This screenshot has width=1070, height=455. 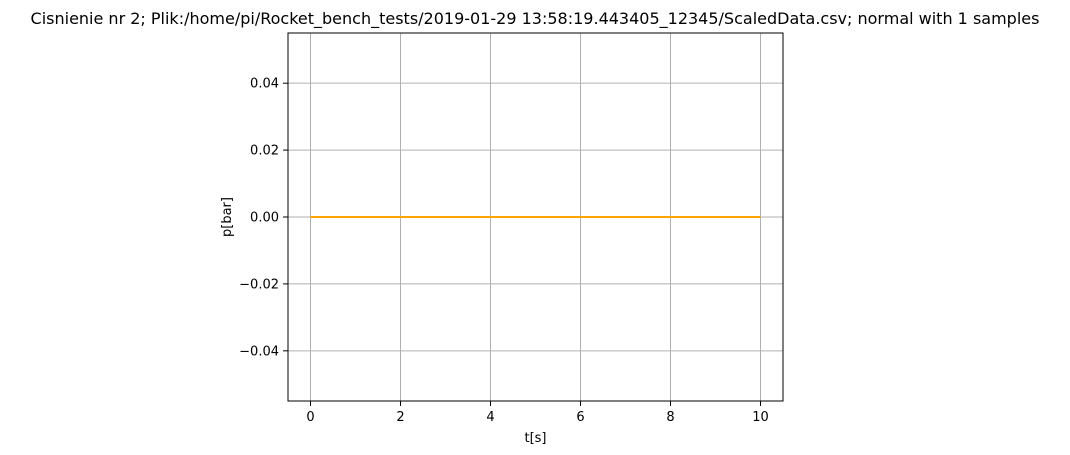 I want to click on x-tick-label: 6, so click(x=580, y=417).